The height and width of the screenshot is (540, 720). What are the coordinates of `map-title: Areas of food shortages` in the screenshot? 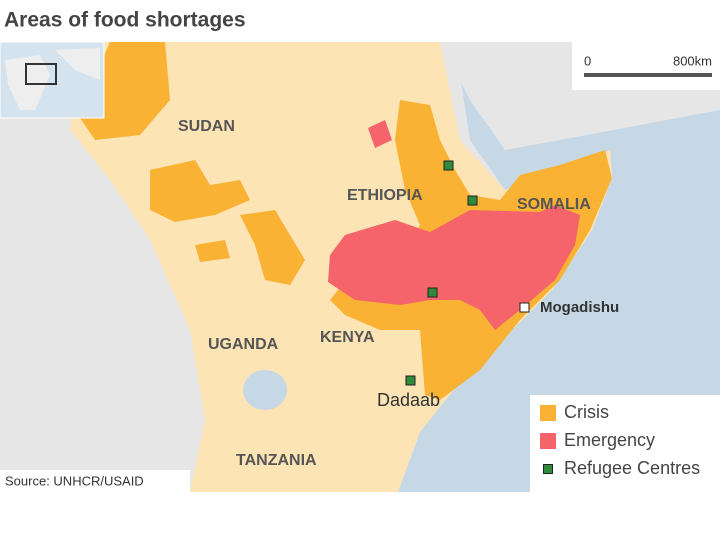 It's located at (125, 20).